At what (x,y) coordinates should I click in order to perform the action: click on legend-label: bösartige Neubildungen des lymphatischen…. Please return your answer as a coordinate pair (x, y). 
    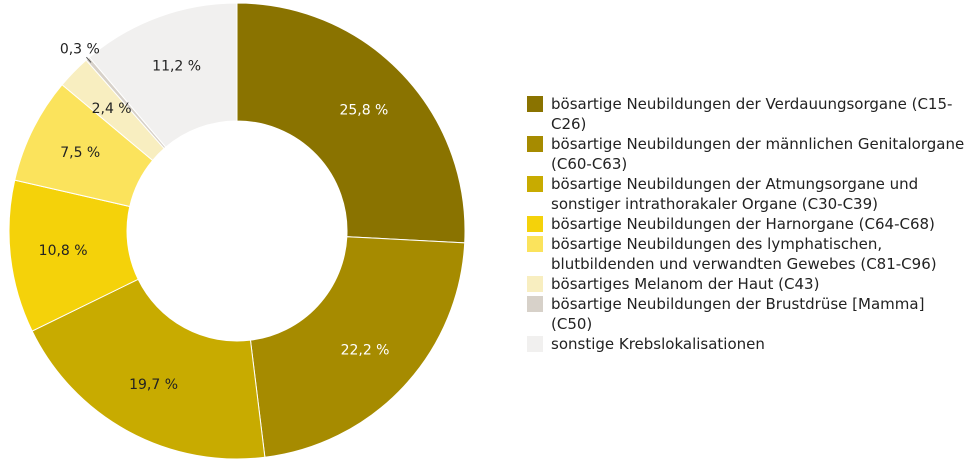
    Looking at the image, I should click on (744, 254).